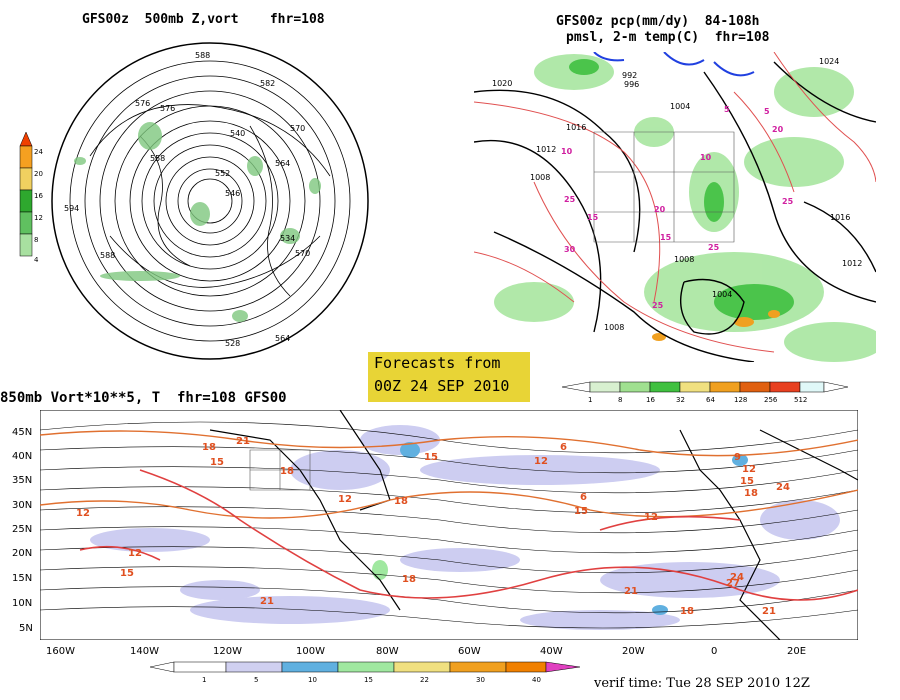 The width and height of the screenshot is (900, 700). I want to click on lon-label: 160W, so click(60, 651).